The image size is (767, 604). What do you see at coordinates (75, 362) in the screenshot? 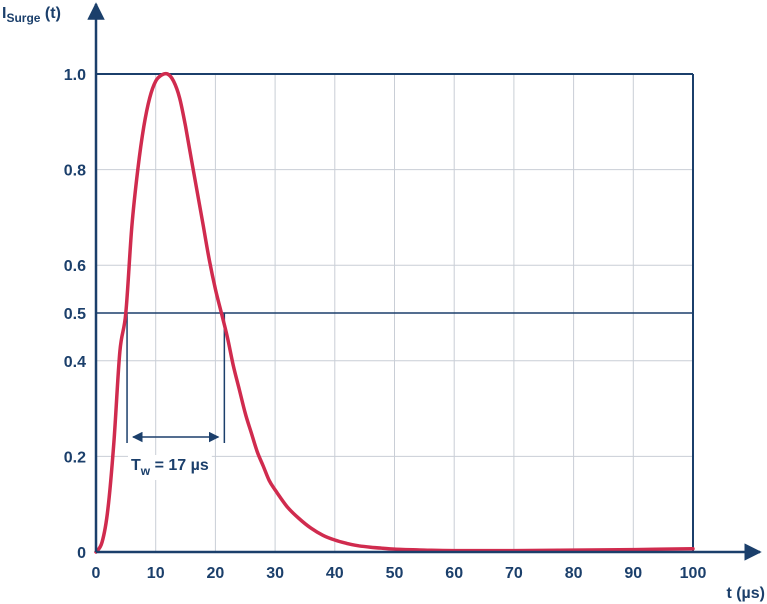
I see `y-tick-label: 0.4` at bounding box center [75, 362].